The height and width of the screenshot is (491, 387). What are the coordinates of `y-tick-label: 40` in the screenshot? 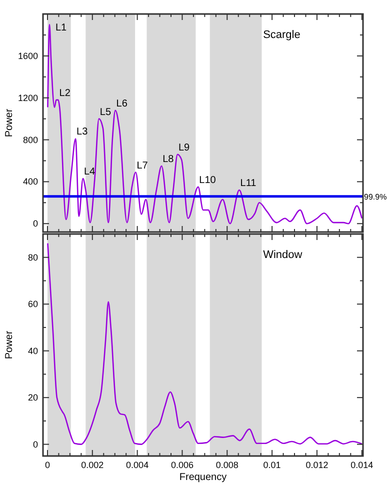 It's located at (33, 351).